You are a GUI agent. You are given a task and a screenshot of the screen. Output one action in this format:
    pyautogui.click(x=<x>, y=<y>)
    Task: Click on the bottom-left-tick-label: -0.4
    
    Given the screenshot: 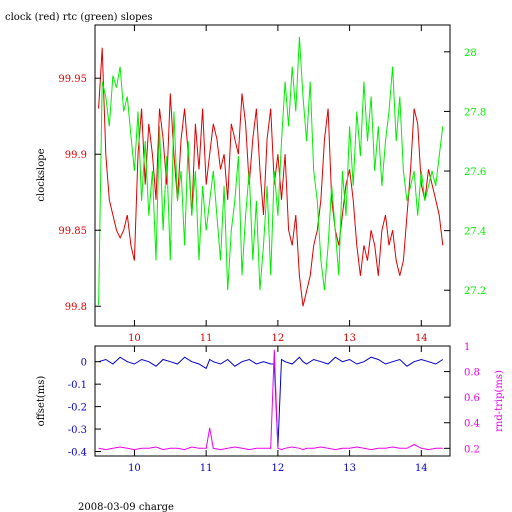 What is the action you would take?
    pyautogui.click(x=77, y=453)
    